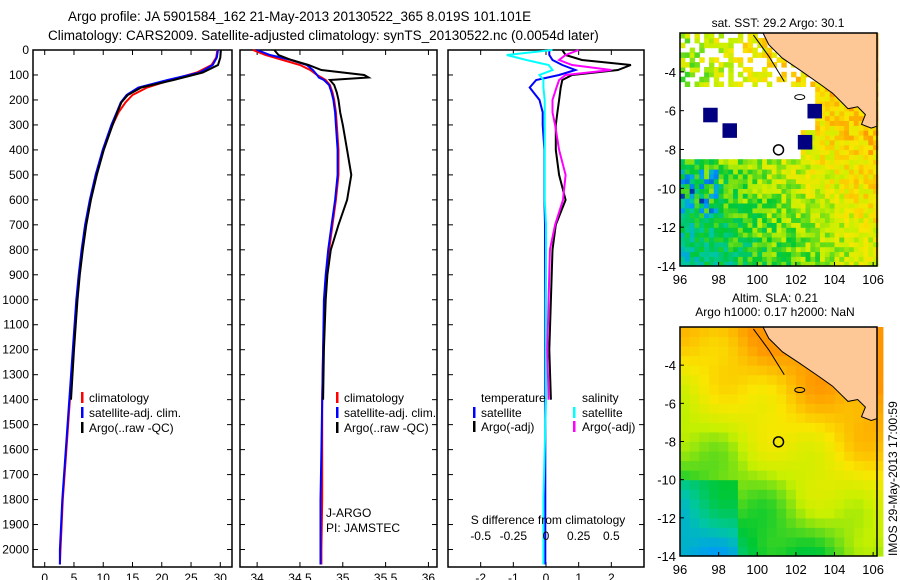 The height and width of the screenshot is (580, 900). I want to click on x-tick-label: 5, so click(74, 575).